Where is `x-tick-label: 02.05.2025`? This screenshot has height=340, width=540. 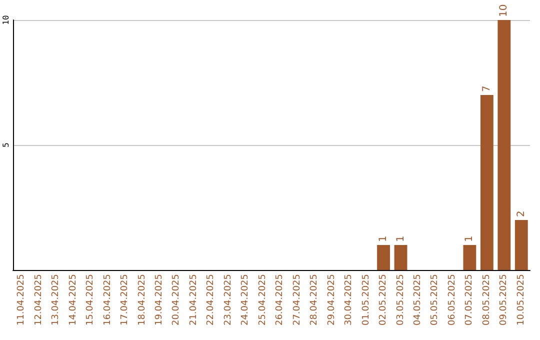 x-tick-label: 02.05.2025 is located at coordinates (383, 300).